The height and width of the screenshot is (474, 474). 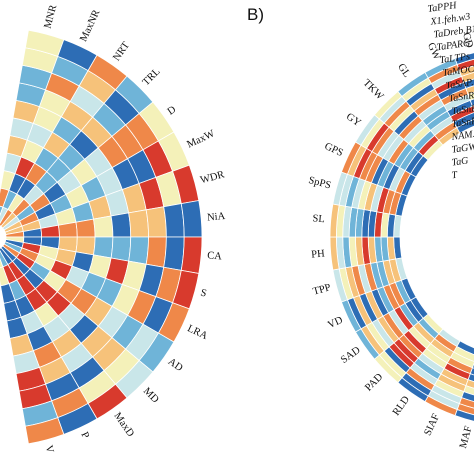 I want to click on heatmap-a-trait-label: CA, so click(x=215, y=256).